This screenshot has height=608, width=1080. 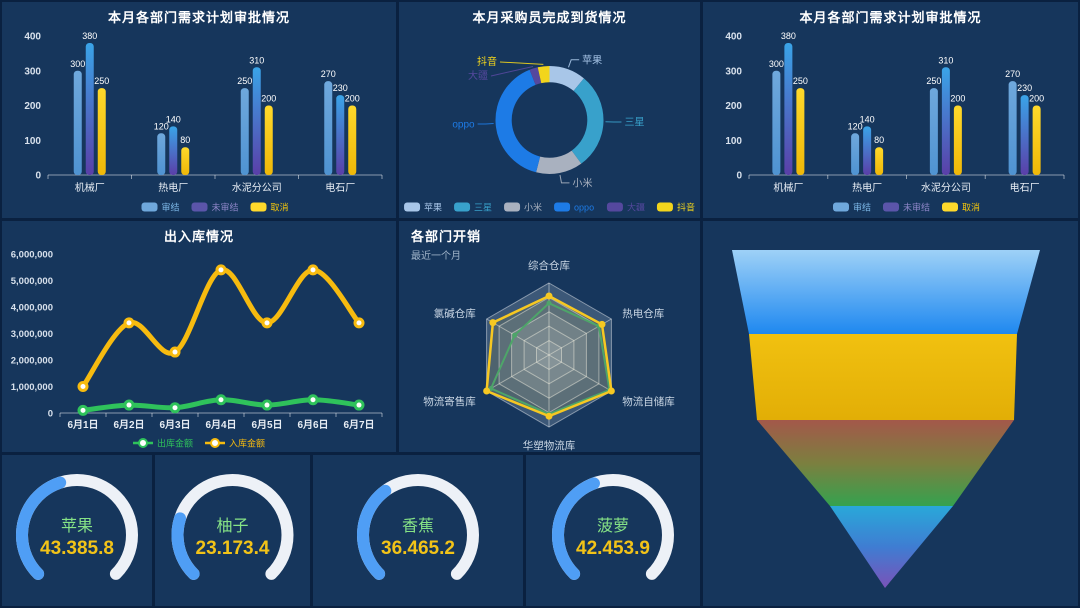 I want to click on gauge-apple: 苹果 43.385.8, so click(x=77, y=530).